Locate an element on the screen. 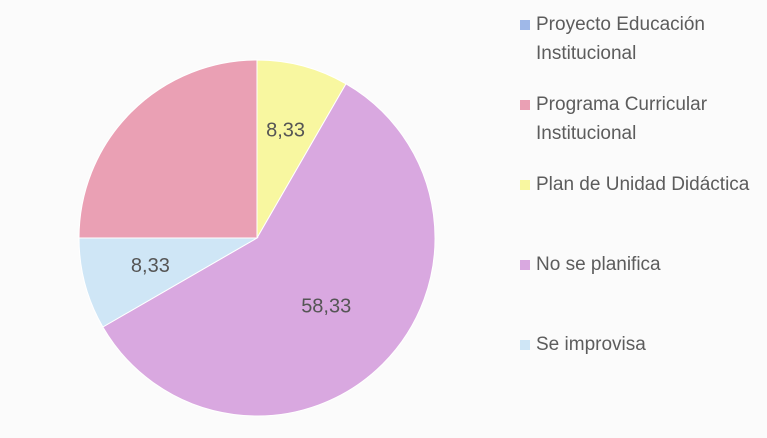 The height and width of the screenshot is (438, 767). legend-item: Programa Curricular Institucional is located at coordinates (640, 130).